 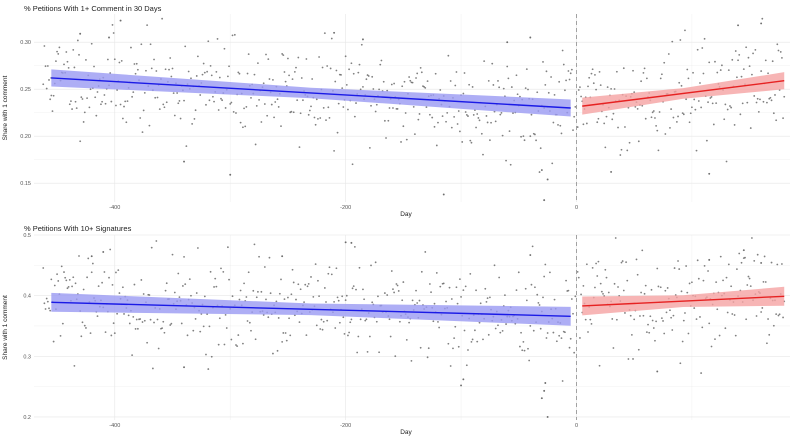 What do you see at coordinates (683, 93) in the screenshot?
I see `fit-line-post` at bounding box center [683, 93].